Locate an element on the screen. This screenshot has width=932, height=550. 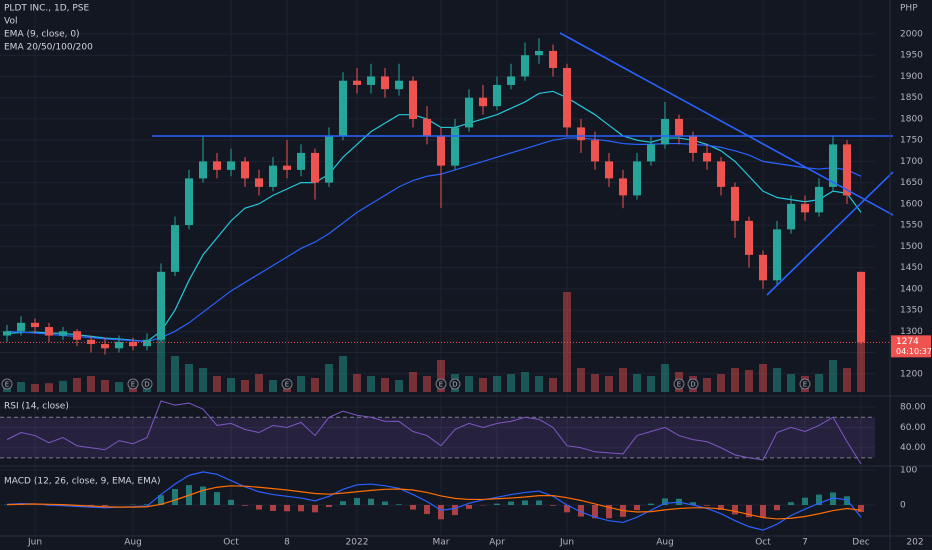
ascending-trendline is located at coordinates (830, 233).